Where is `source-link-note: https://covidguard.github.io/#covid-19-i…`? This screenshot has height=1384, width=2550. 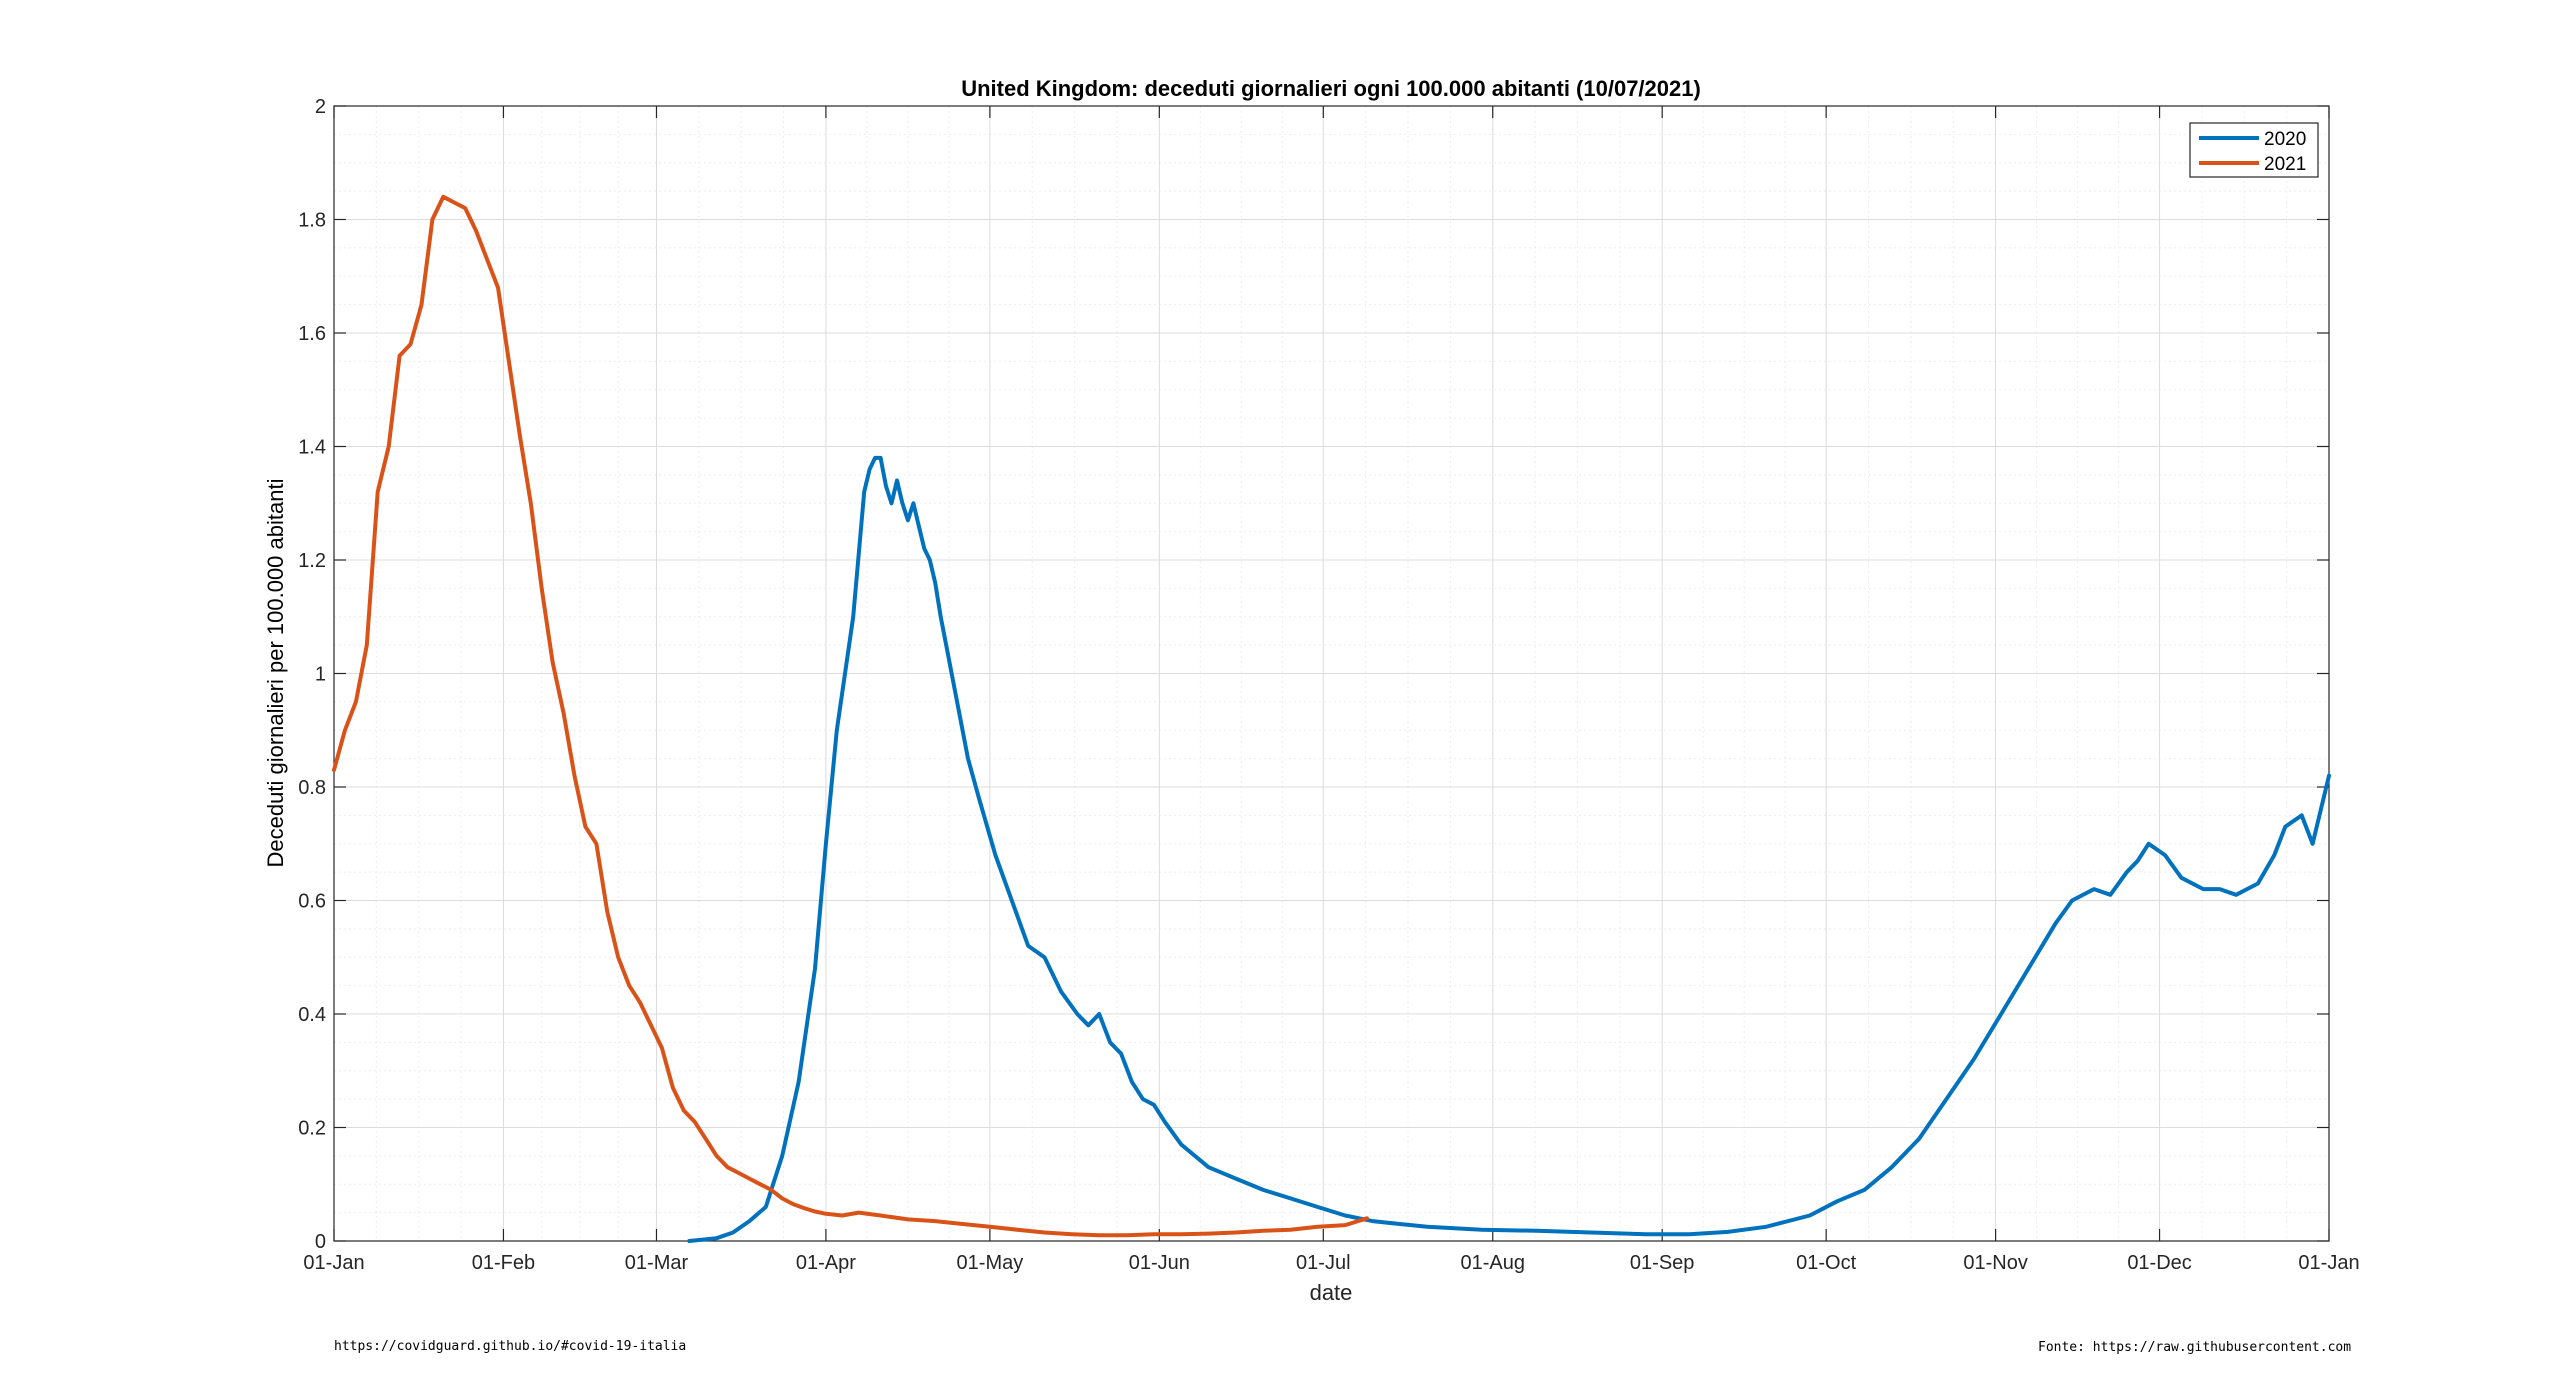
source-link-note: https://covidguard.github.io/#covid-19-i… is located at coordinates (510, 1346).